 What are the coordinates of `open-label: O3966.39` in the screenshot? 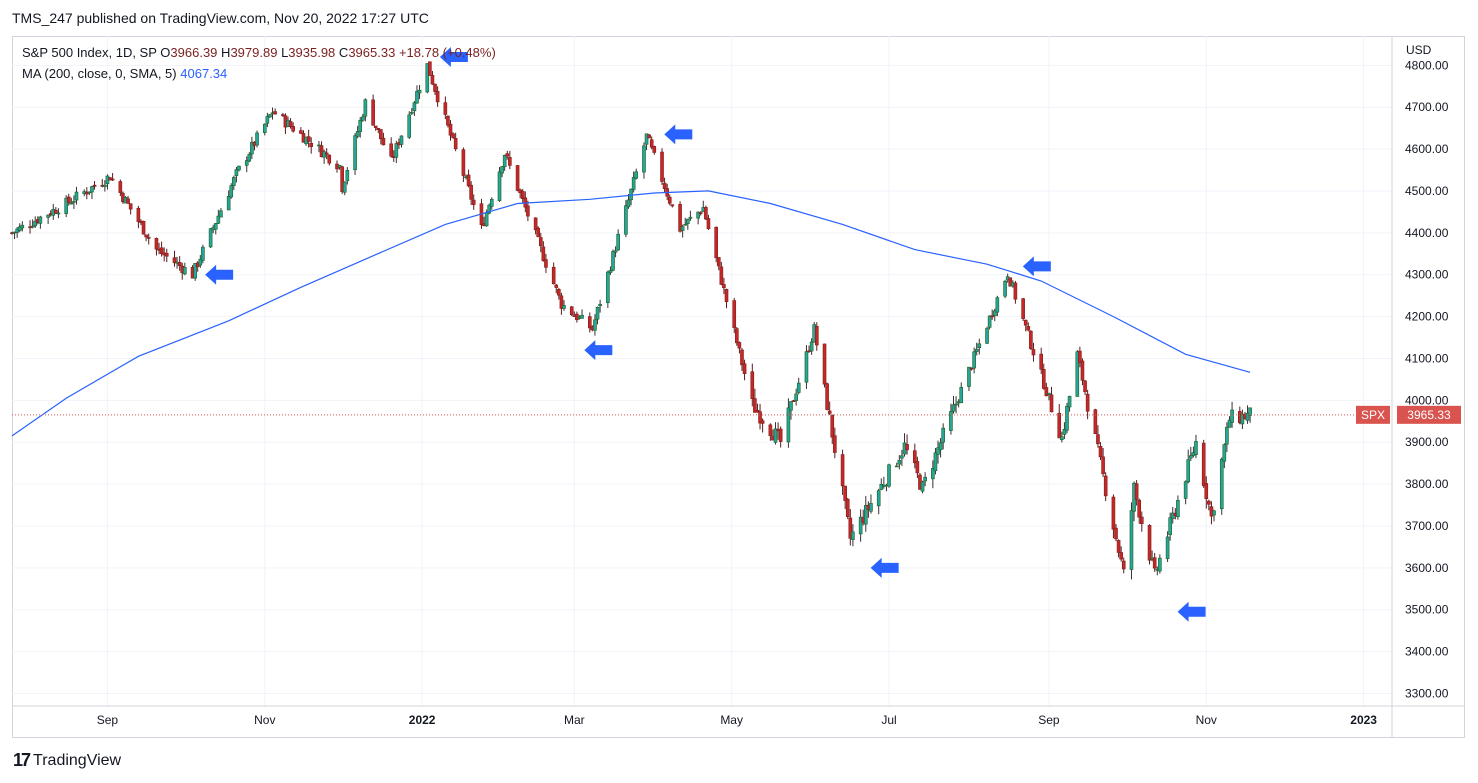 It's located at (189, 52).